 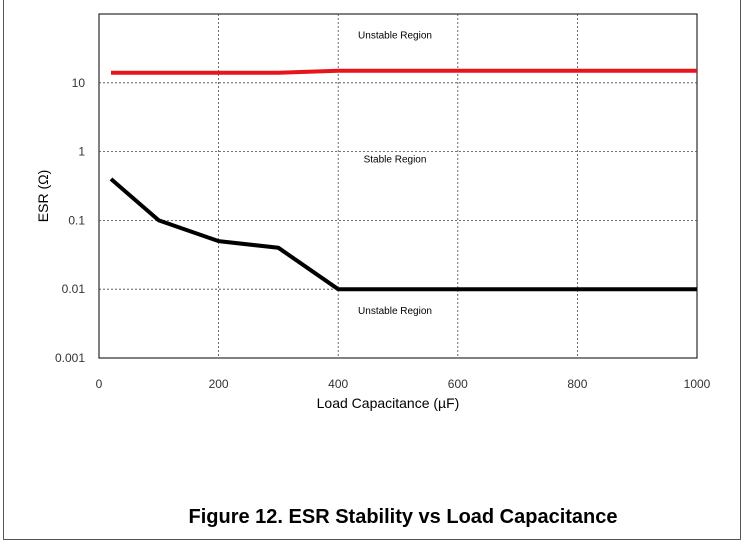 What do you see at coordinates (81, 152) in the screenshot?
I see `y-tick-label: 1` at bounding box center [81, 152].